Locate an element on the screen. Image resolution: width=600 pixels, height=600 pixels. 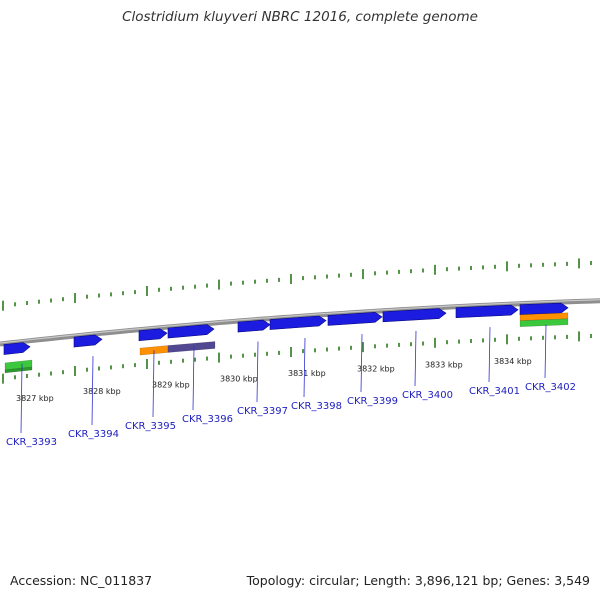
scale-label: 3833 kbp is located at coordinates (444, 364).